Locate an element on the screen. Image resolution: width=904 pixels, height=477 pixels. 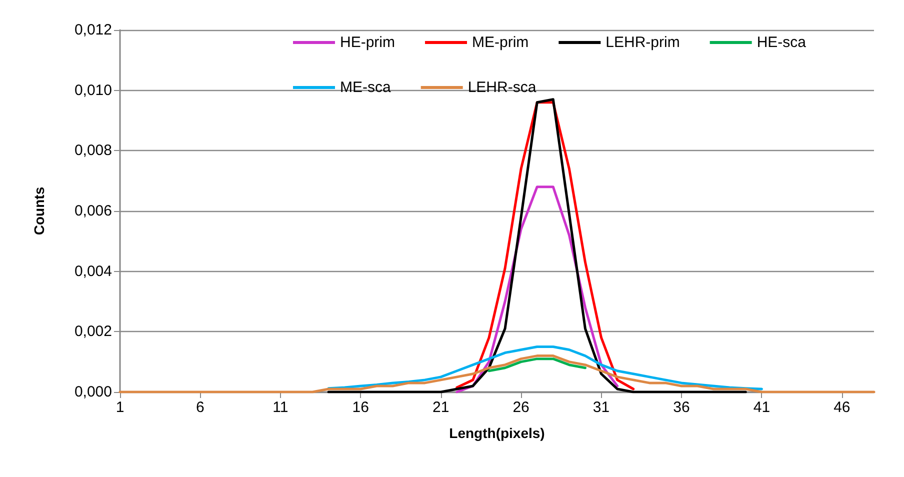
x-tick-label: 26 is located at coordinates (521, 407).